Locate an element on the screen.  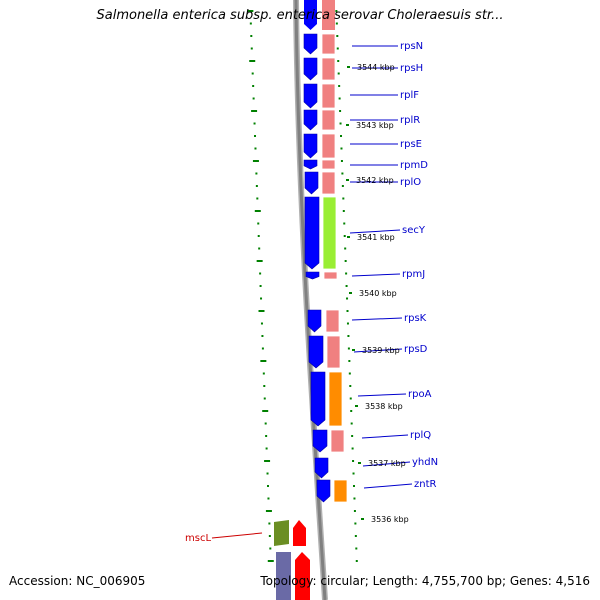
rpsN-block-cds-arrow is located at coordinates (310, 44).